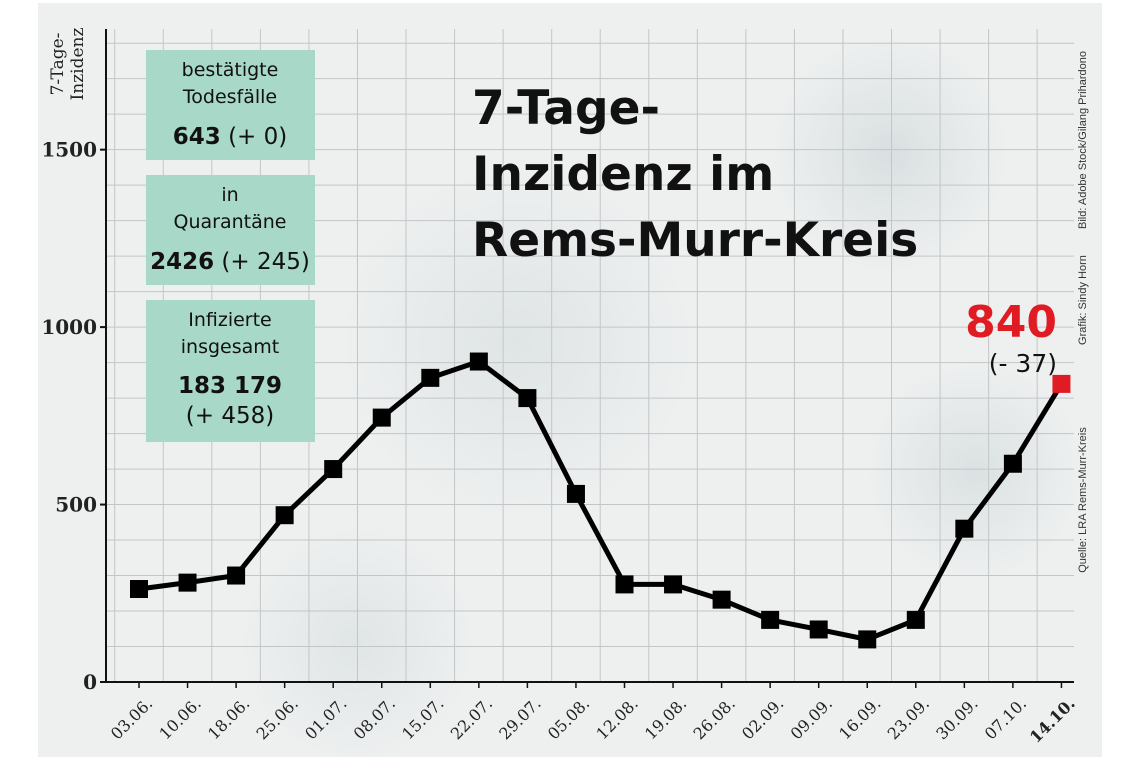 The image size is (1140, 760). I want to click on x-tick-label: 22.07., so click(471, 718).